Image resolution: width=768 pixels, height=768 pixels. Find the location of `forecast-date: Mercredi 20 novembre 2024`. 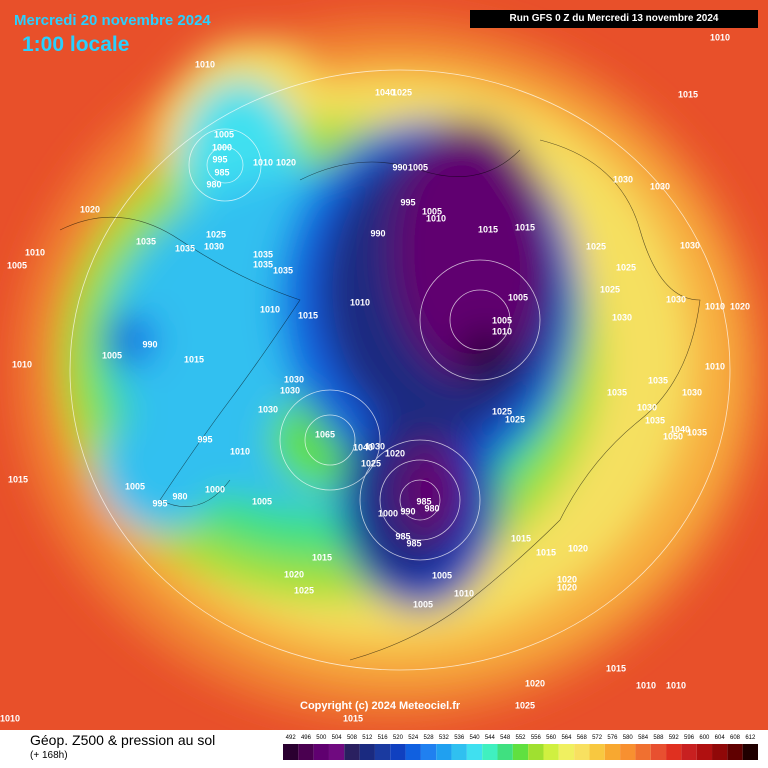

forecast-date: Mercredi 20 novembre 2024 is located at coordinates (112, 20).